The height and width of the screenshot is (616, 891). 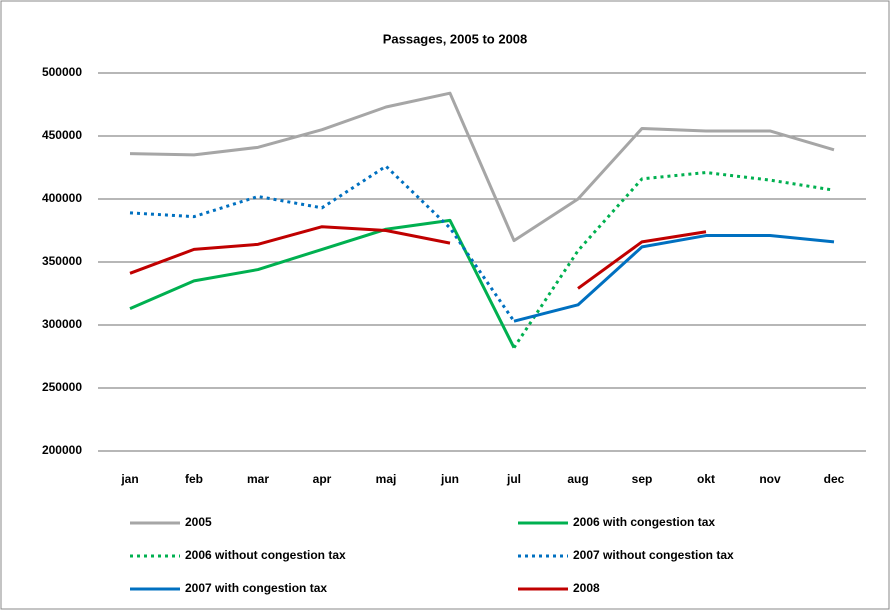 I want to click on x-tick-label: apr, so click(x=322, y=479).